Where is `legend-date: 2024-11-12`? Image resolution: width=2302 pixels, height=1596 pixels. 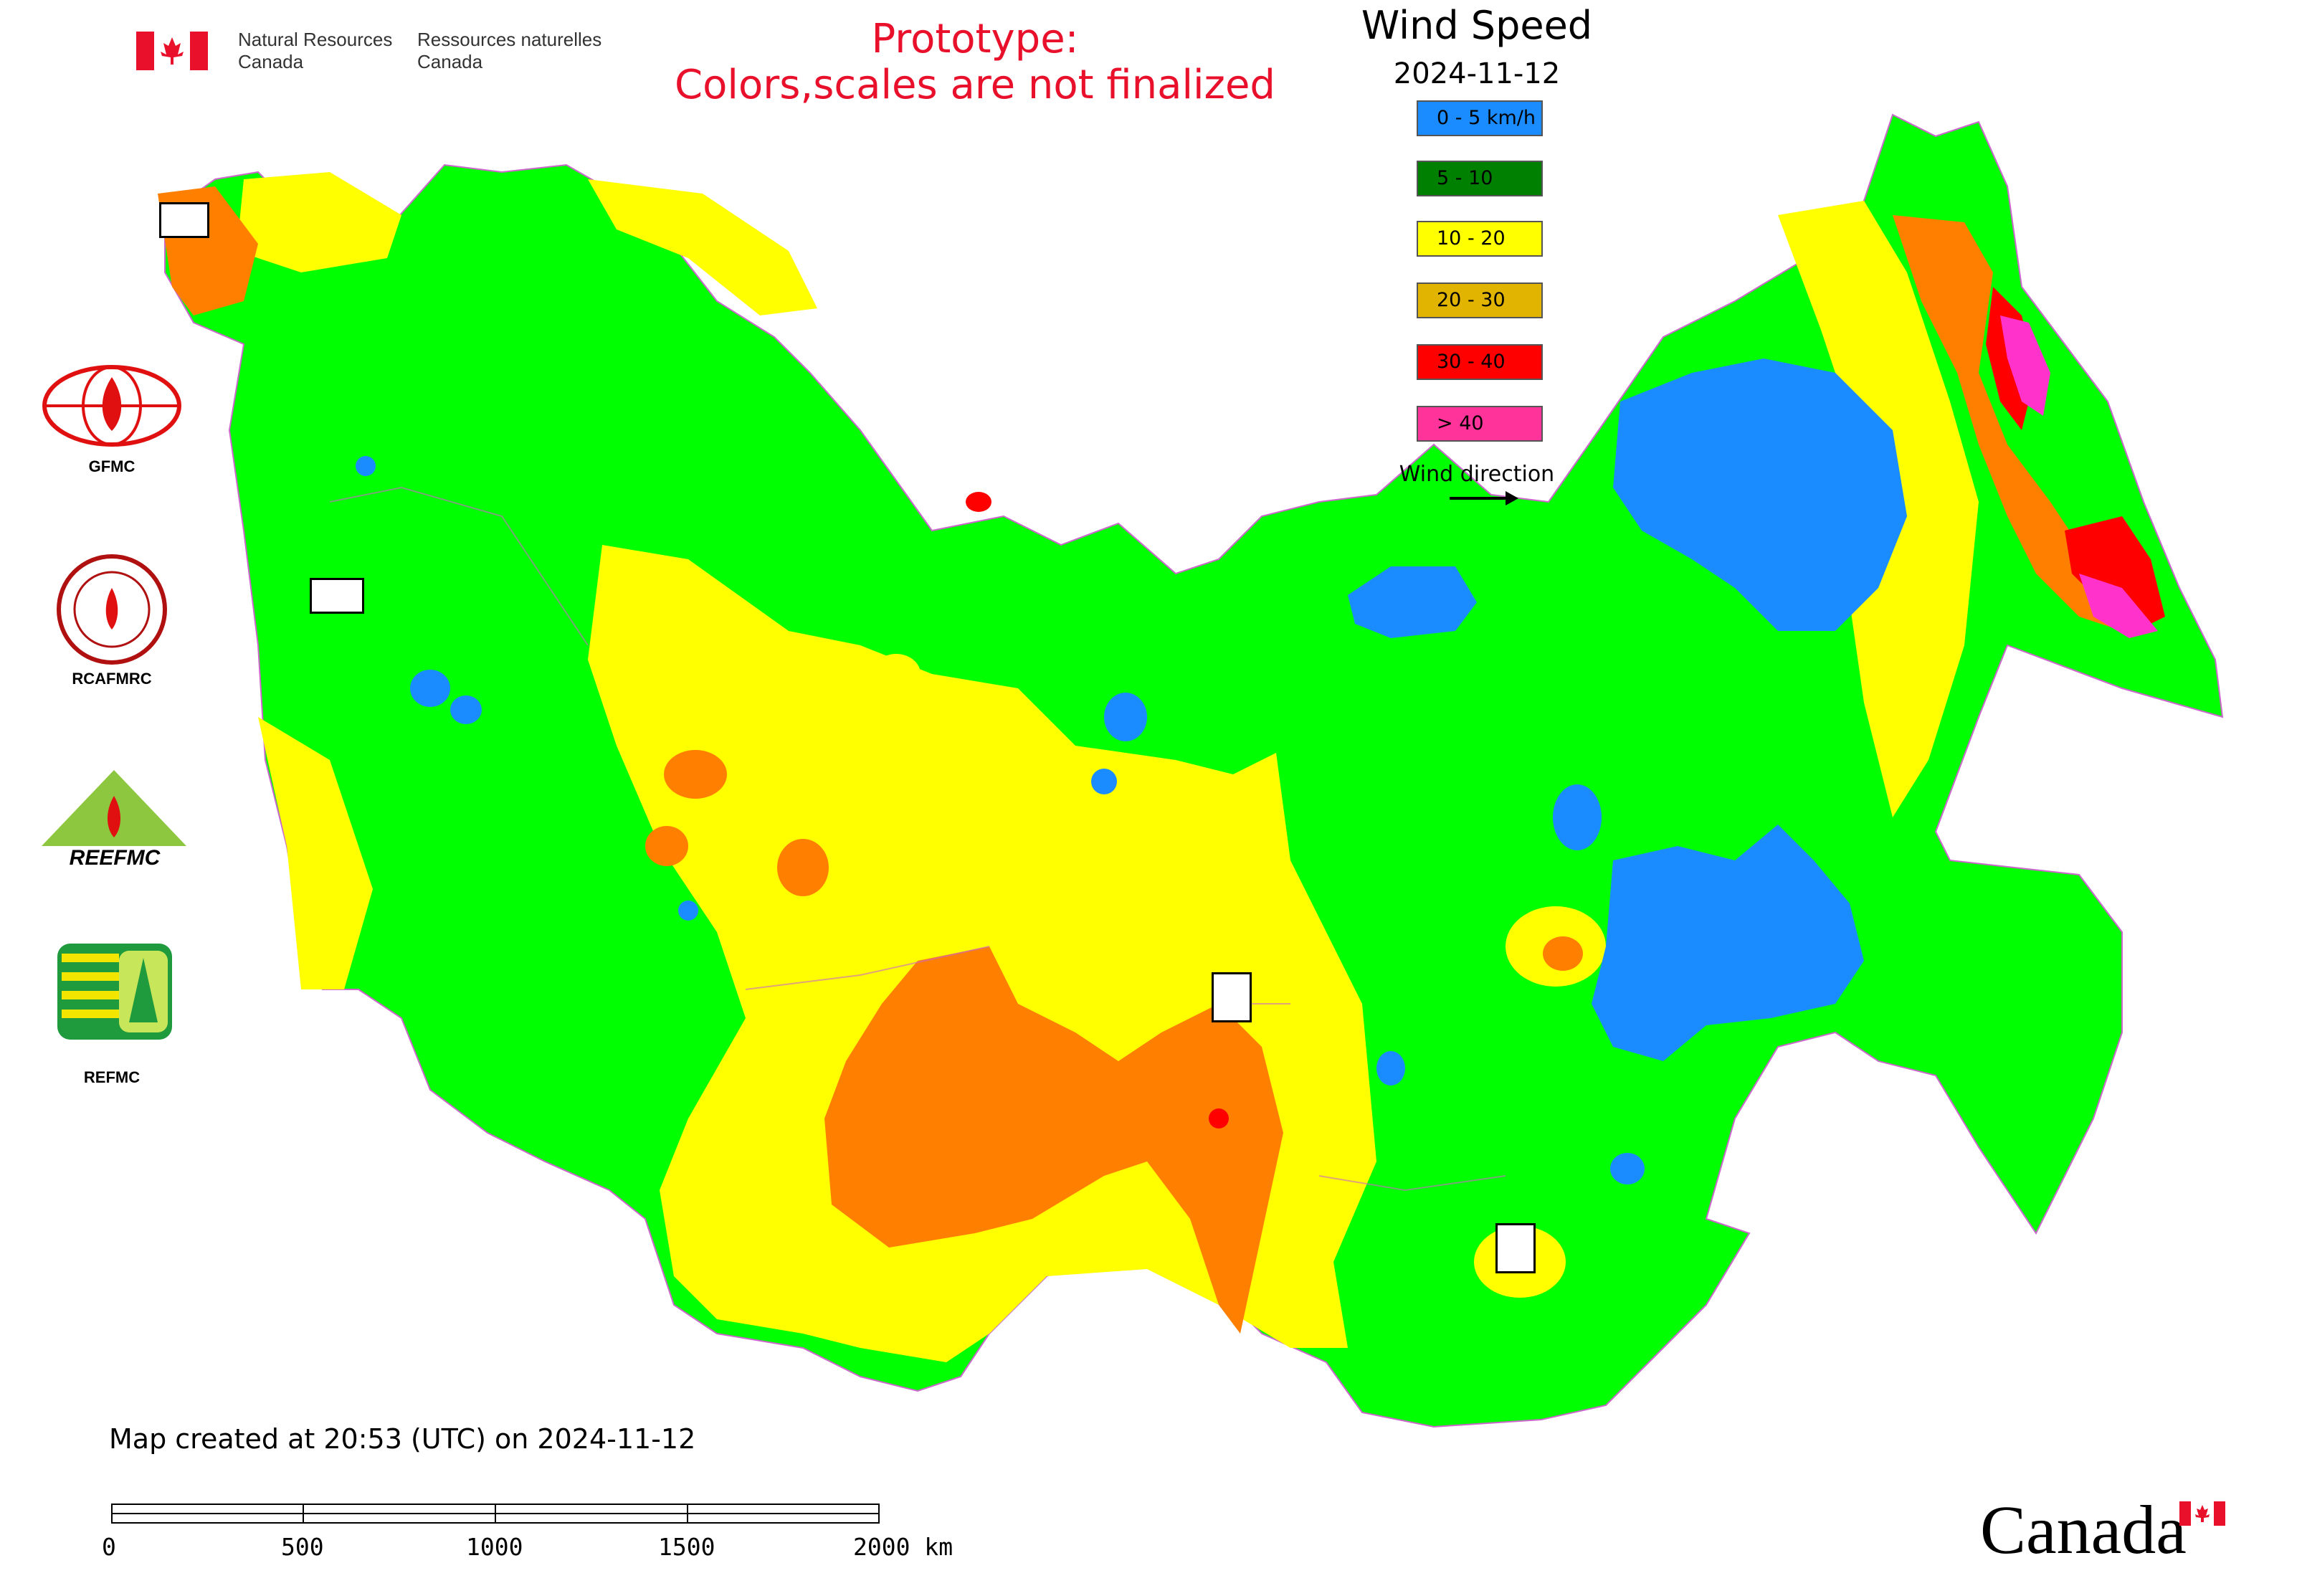
legend-date: 2024-11-12 is located at coordinates (1477, 73).